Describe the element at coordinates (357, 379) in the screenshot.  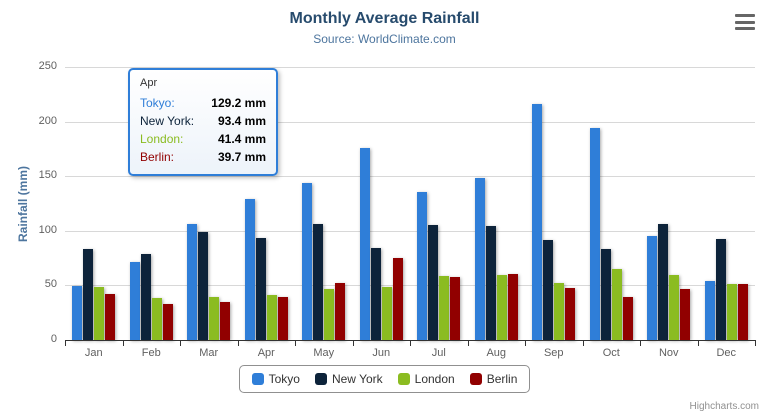
I see `legend-label: New York` at that location.